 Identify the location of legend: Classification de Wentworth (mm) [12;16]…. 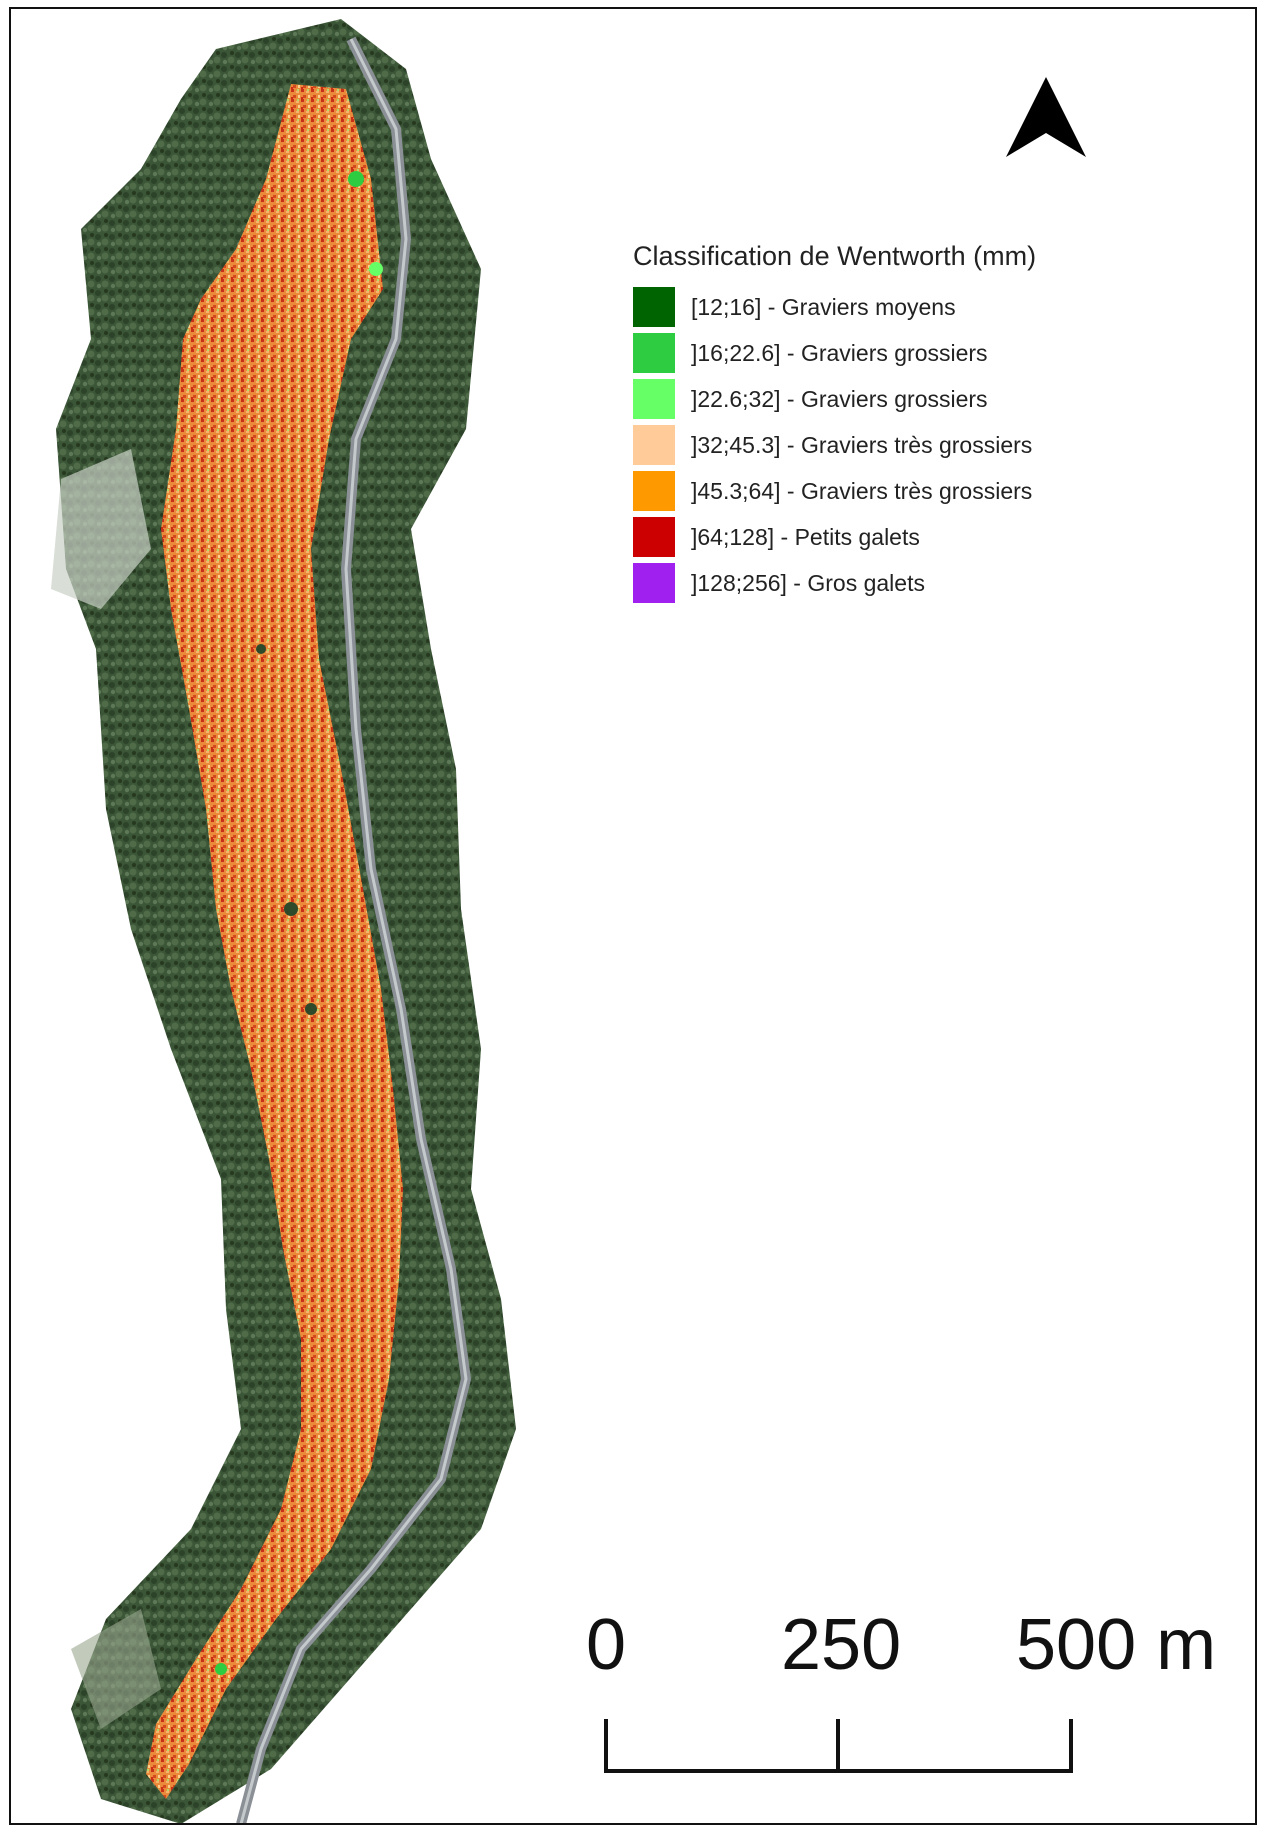
(834, 423).